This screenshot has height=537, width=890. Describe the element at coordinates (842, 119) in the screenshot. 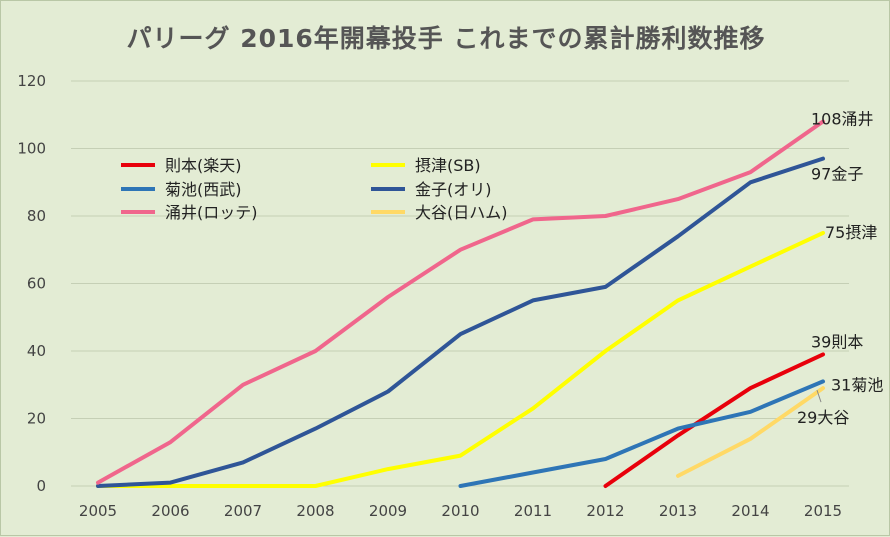

I see `series-end-label: 108涌井` at that location.